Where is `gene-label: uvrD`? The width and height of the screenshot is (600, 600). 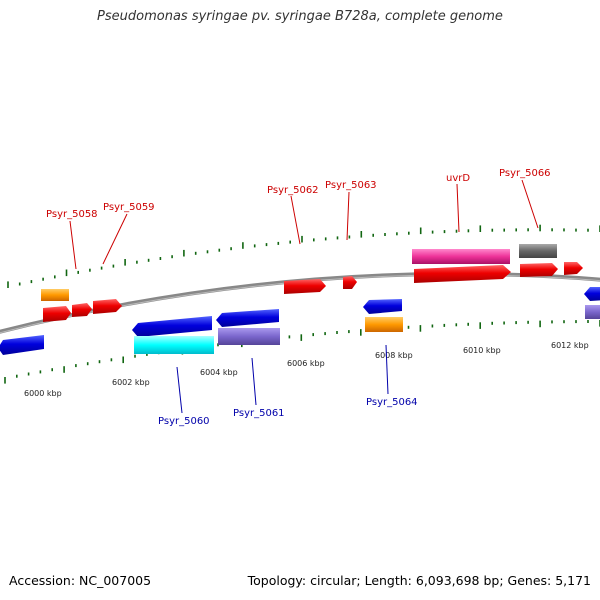 gene-label: uvrD is located at coordinates (458, 178).